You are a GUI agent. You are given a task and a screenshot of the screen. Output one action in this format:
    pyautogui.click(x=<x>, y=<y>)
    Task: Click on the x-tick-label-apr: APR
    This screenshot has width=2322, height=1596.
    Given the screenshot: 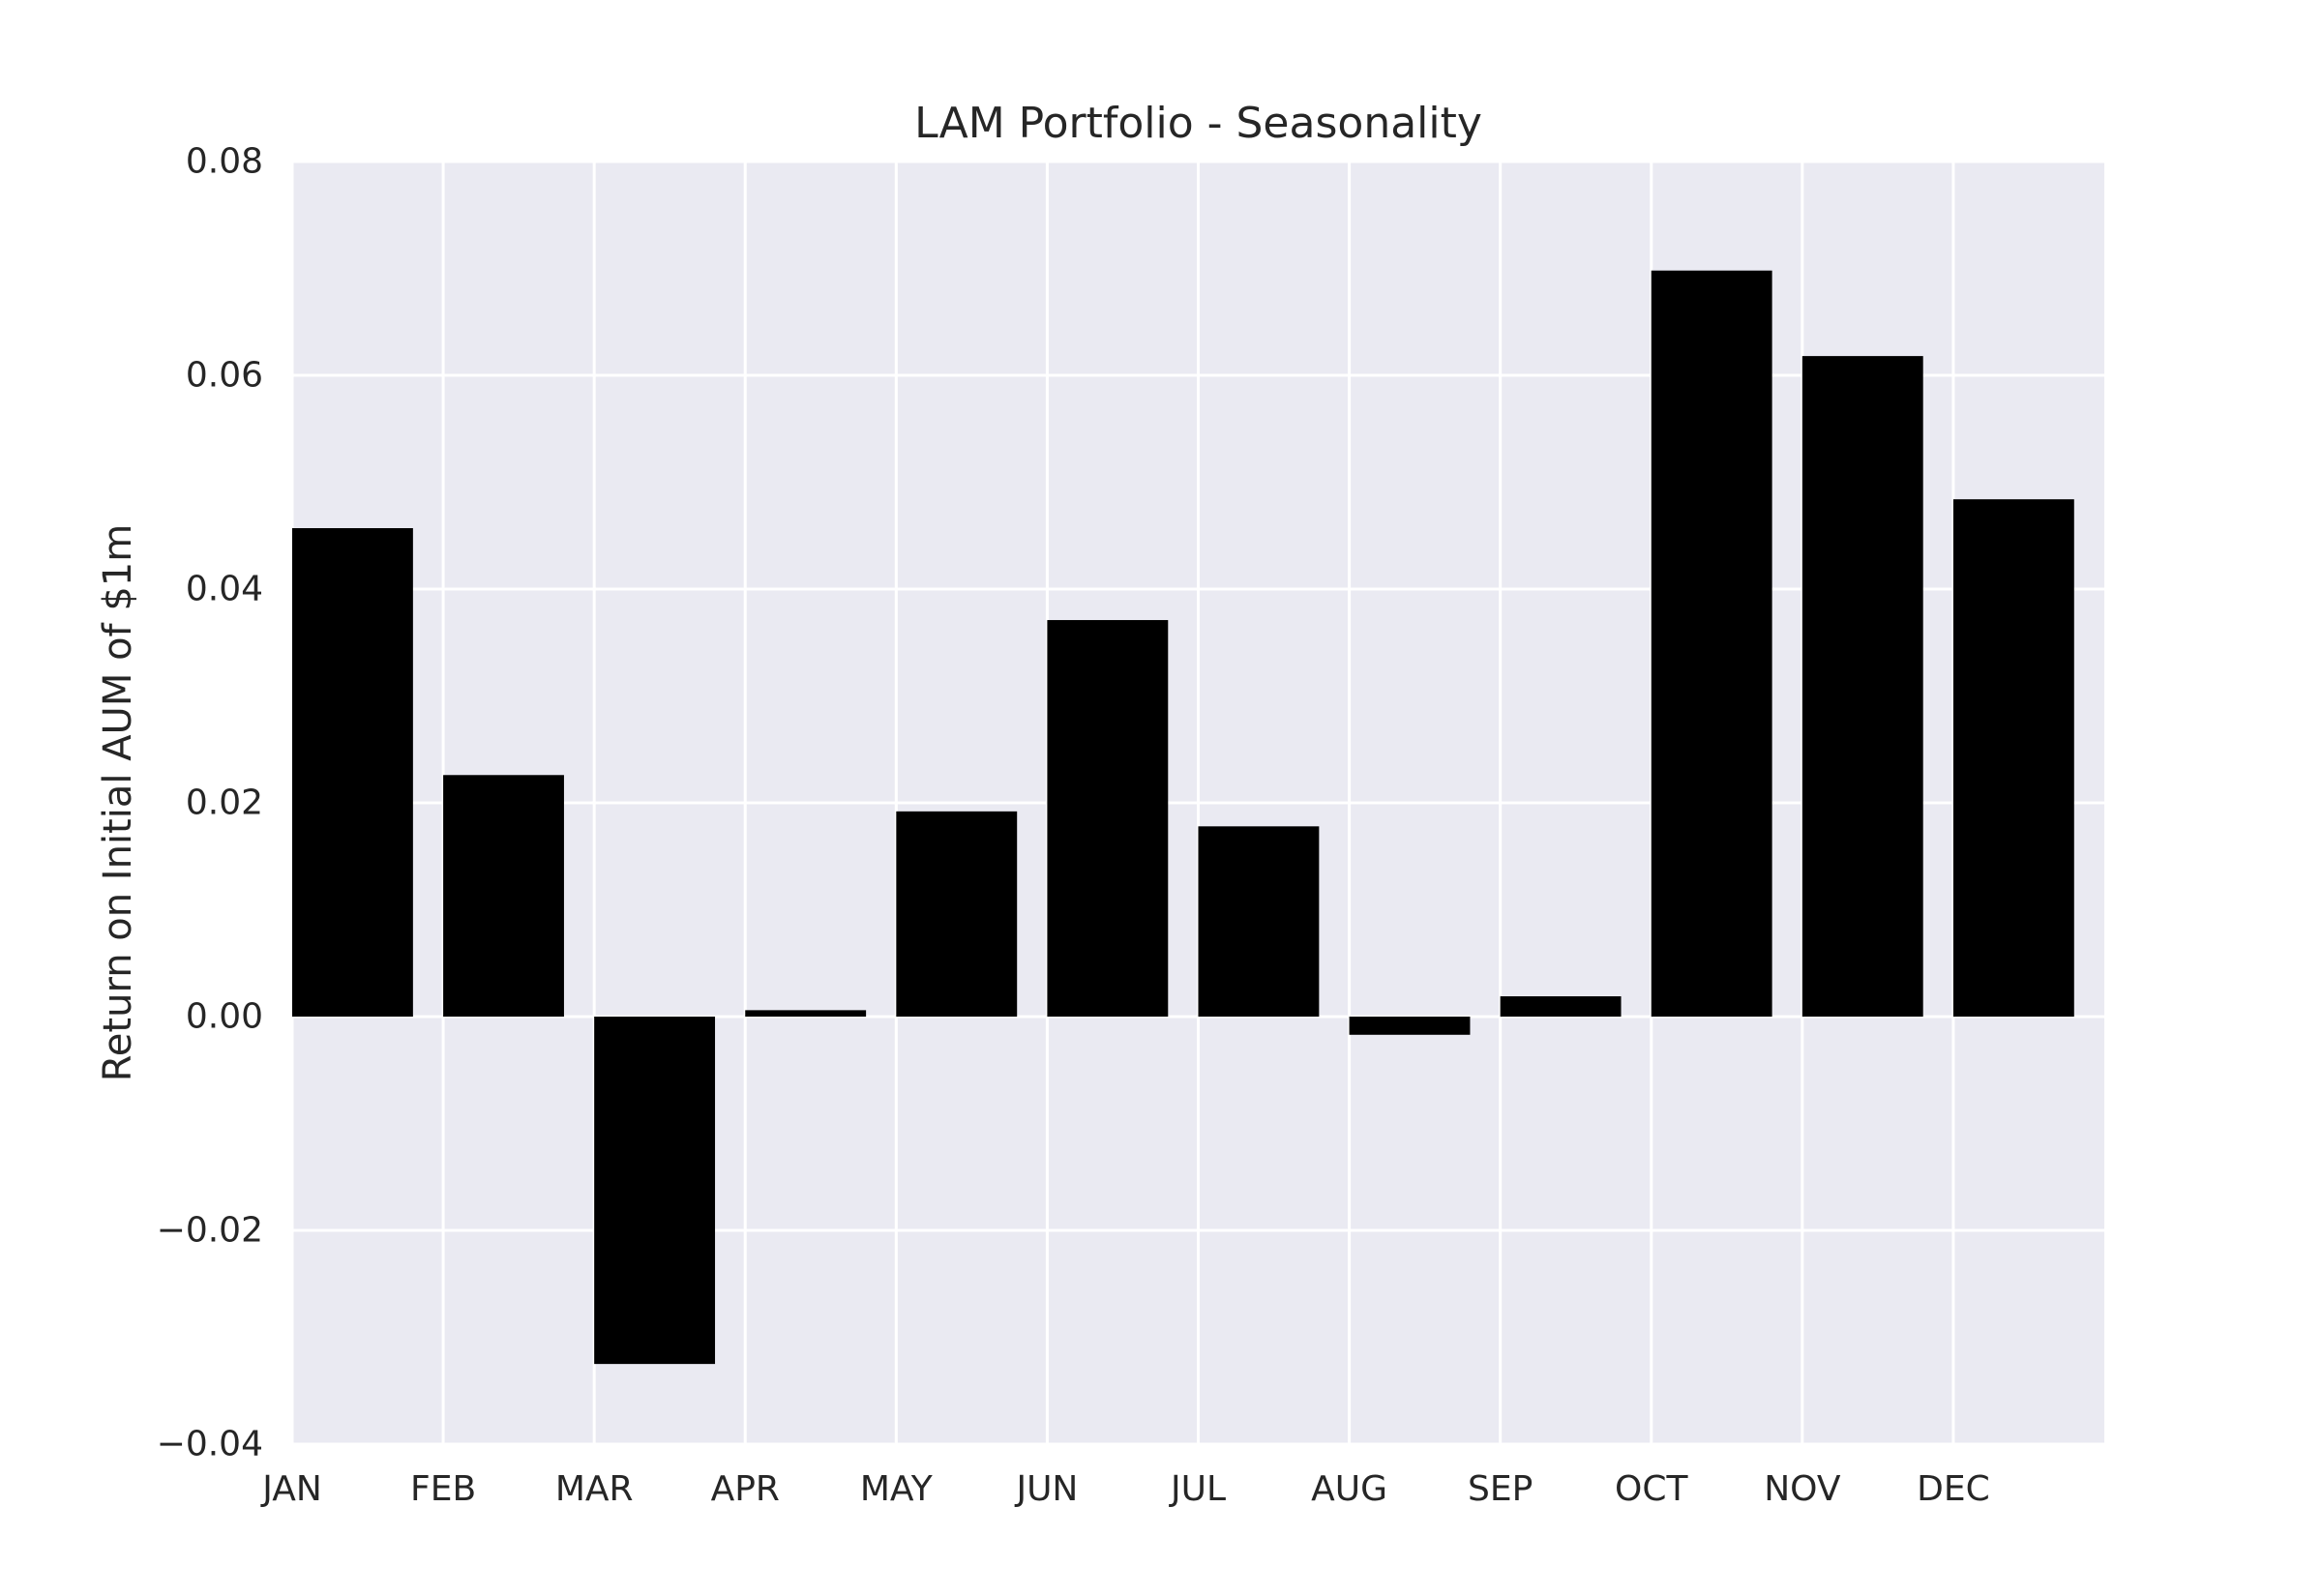 What is the action you would take?
    pyautogui.click(x=745, y=1489)
    